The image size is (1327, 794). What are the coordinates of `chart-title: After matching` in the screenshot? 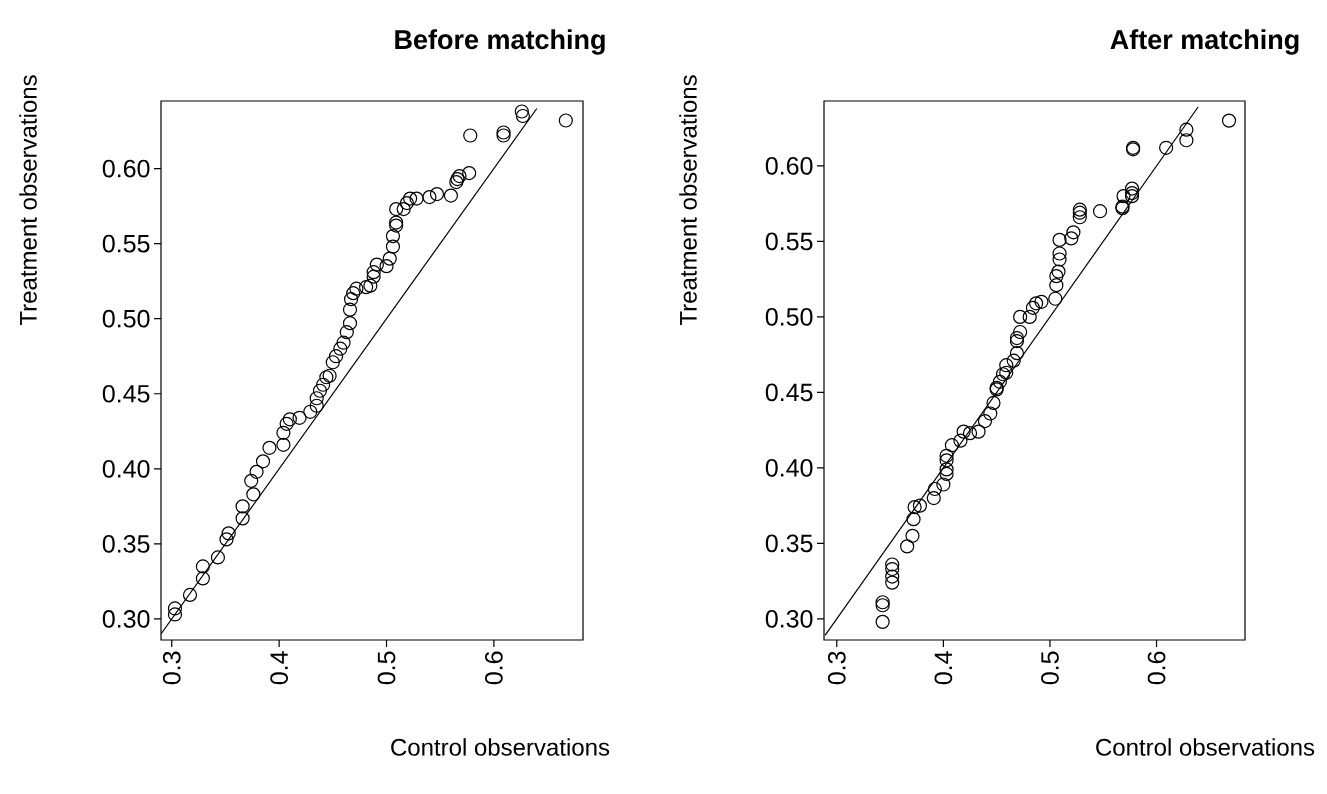 It's located at (1204, 42).